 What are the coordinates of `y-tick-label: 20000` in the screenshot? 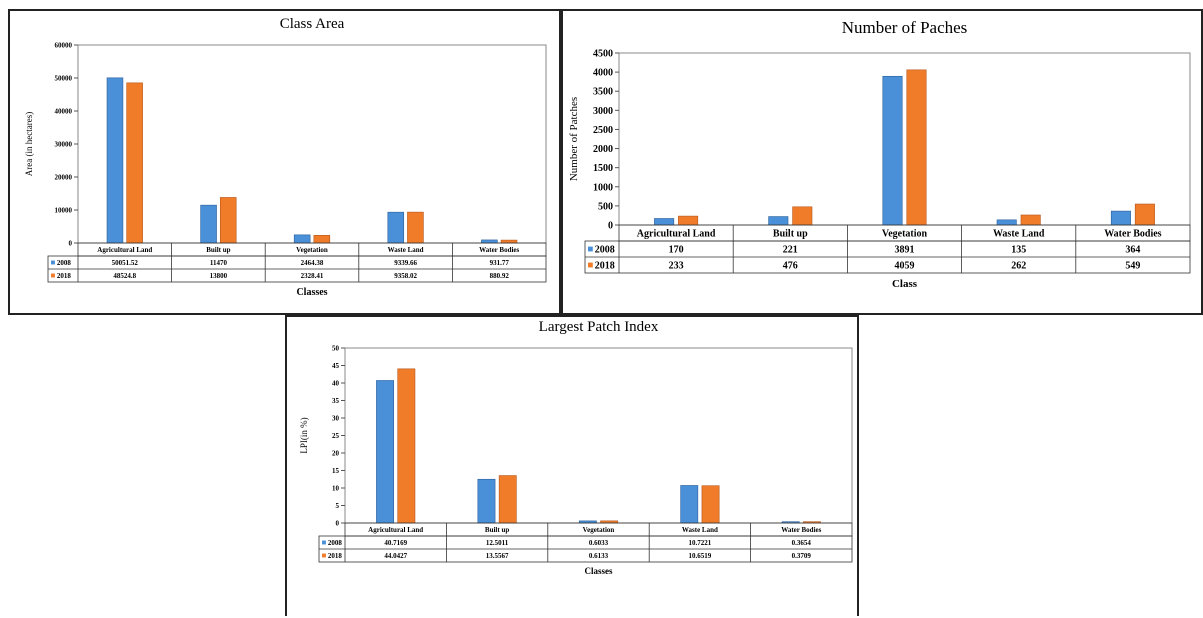 It's located at (64, 177).